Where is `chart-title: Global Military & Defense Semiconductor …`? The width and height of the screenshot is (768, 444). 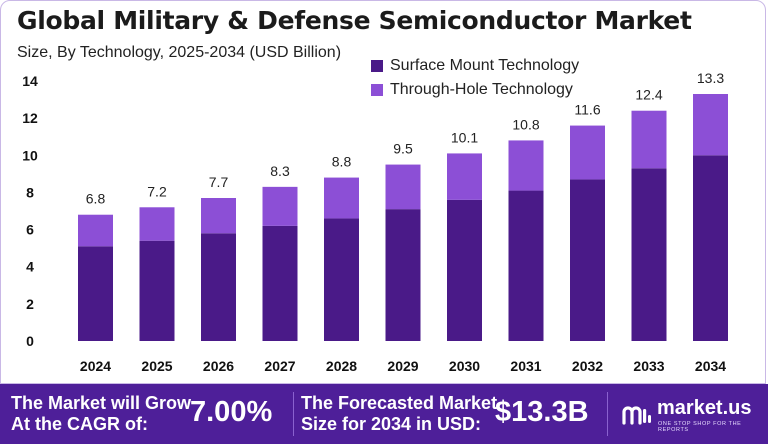
chart-title: Global Military & Defense Semiconductor … is located at coordinates (354, 20).